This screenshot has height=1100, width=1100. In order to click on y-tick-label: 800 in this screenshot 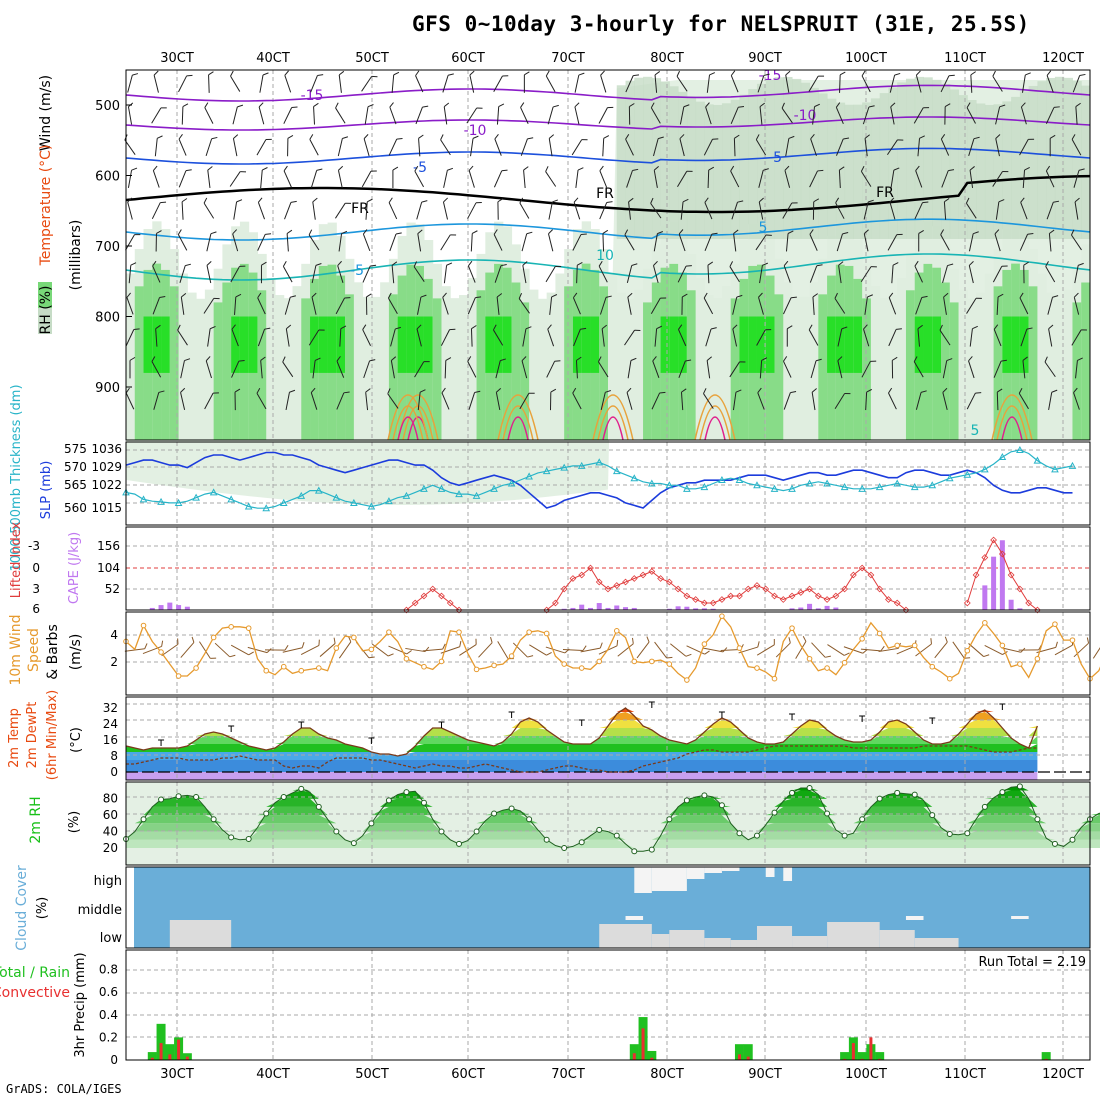, I will do `click(107, 318)`.